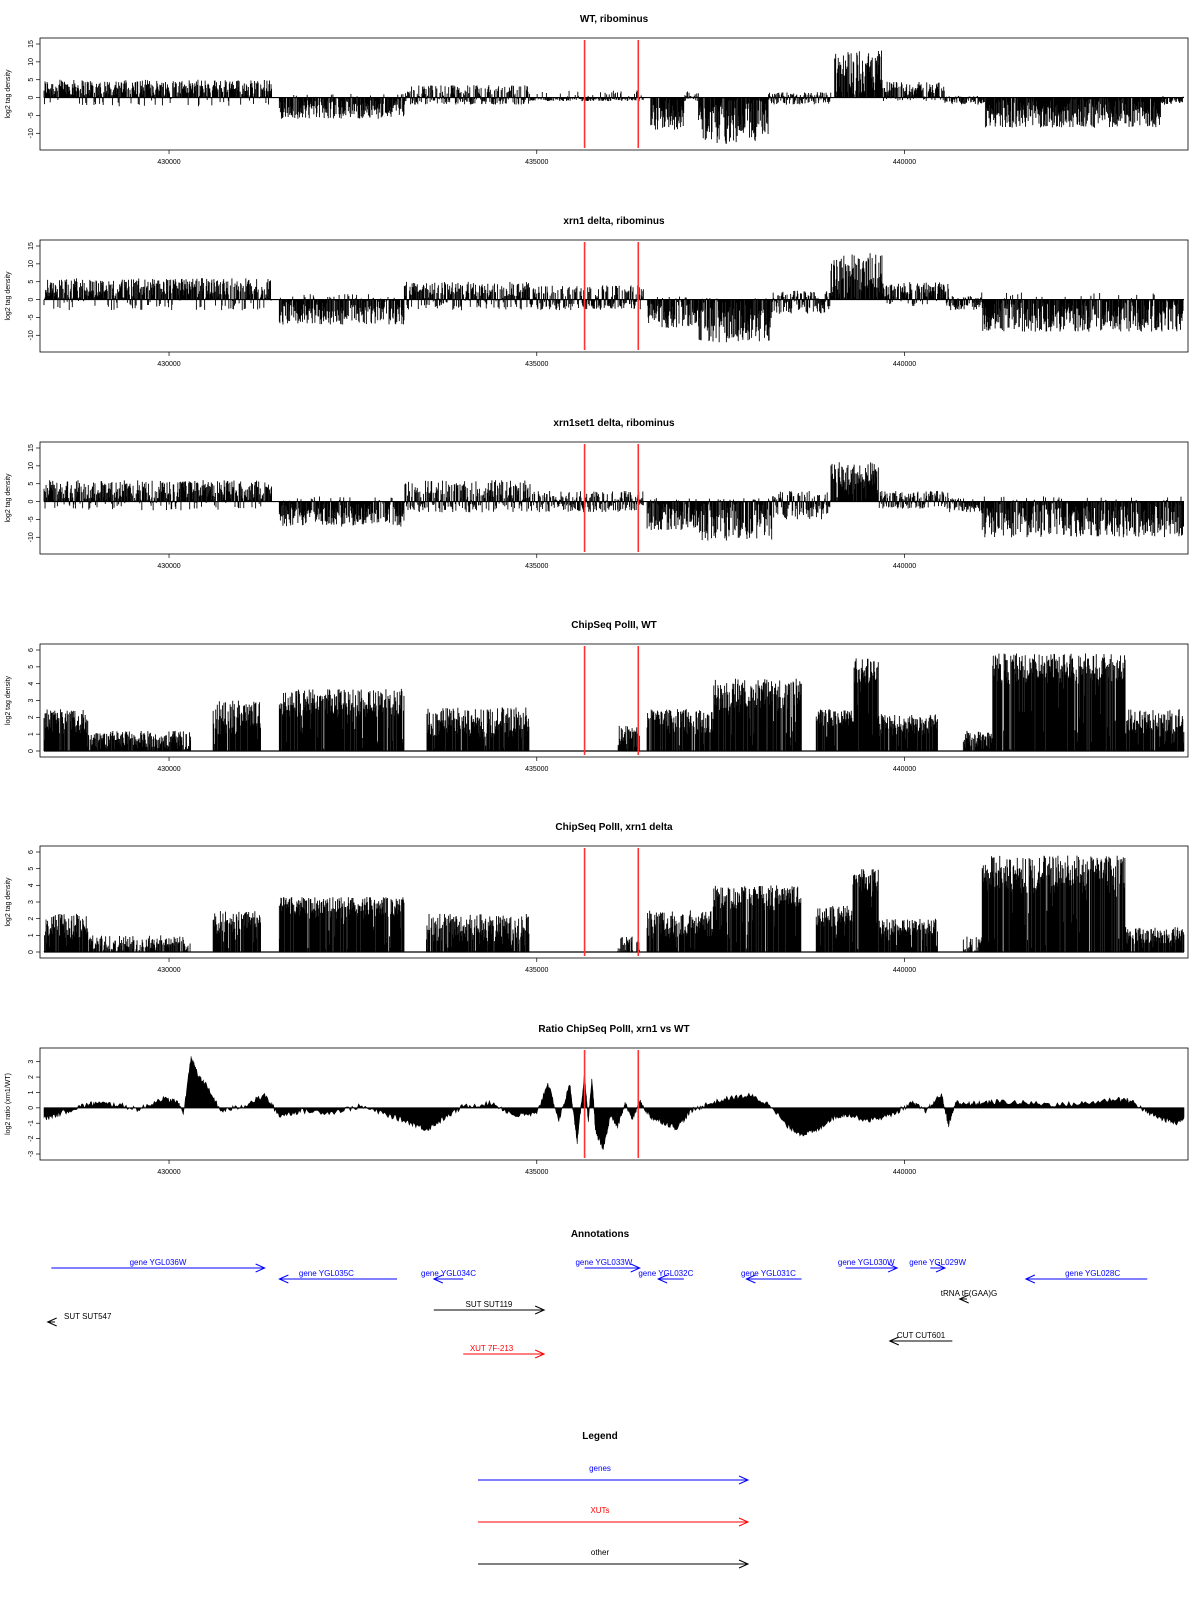  I want to click on legend-panel: Legend genes XUTs other, so click(614, 1500).